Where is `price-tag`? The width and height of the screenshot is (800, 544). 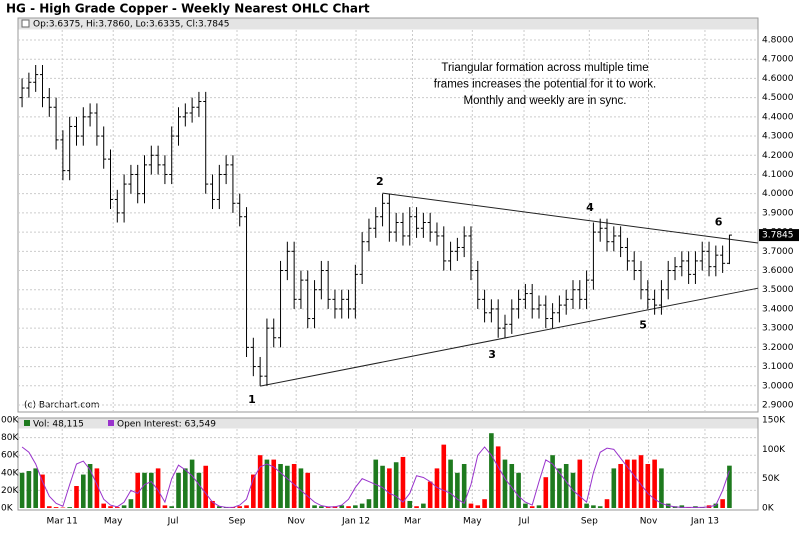 price-tag is located at coordinates (779, 235).